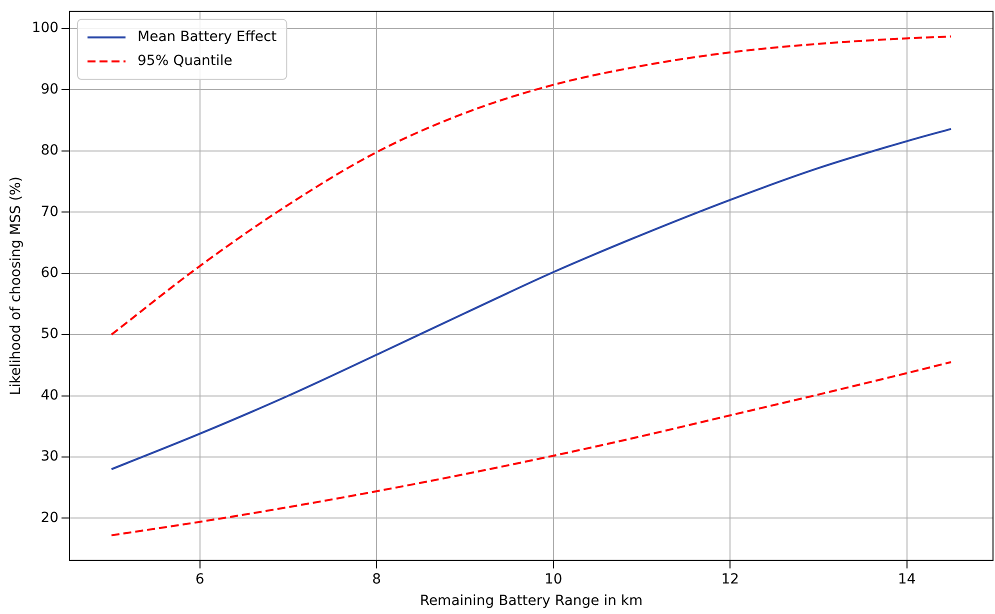  What do you see at coordinates (49, 518) in the screenshot?
I see `y-tick-label: 20` at bounding box center [49, 518].